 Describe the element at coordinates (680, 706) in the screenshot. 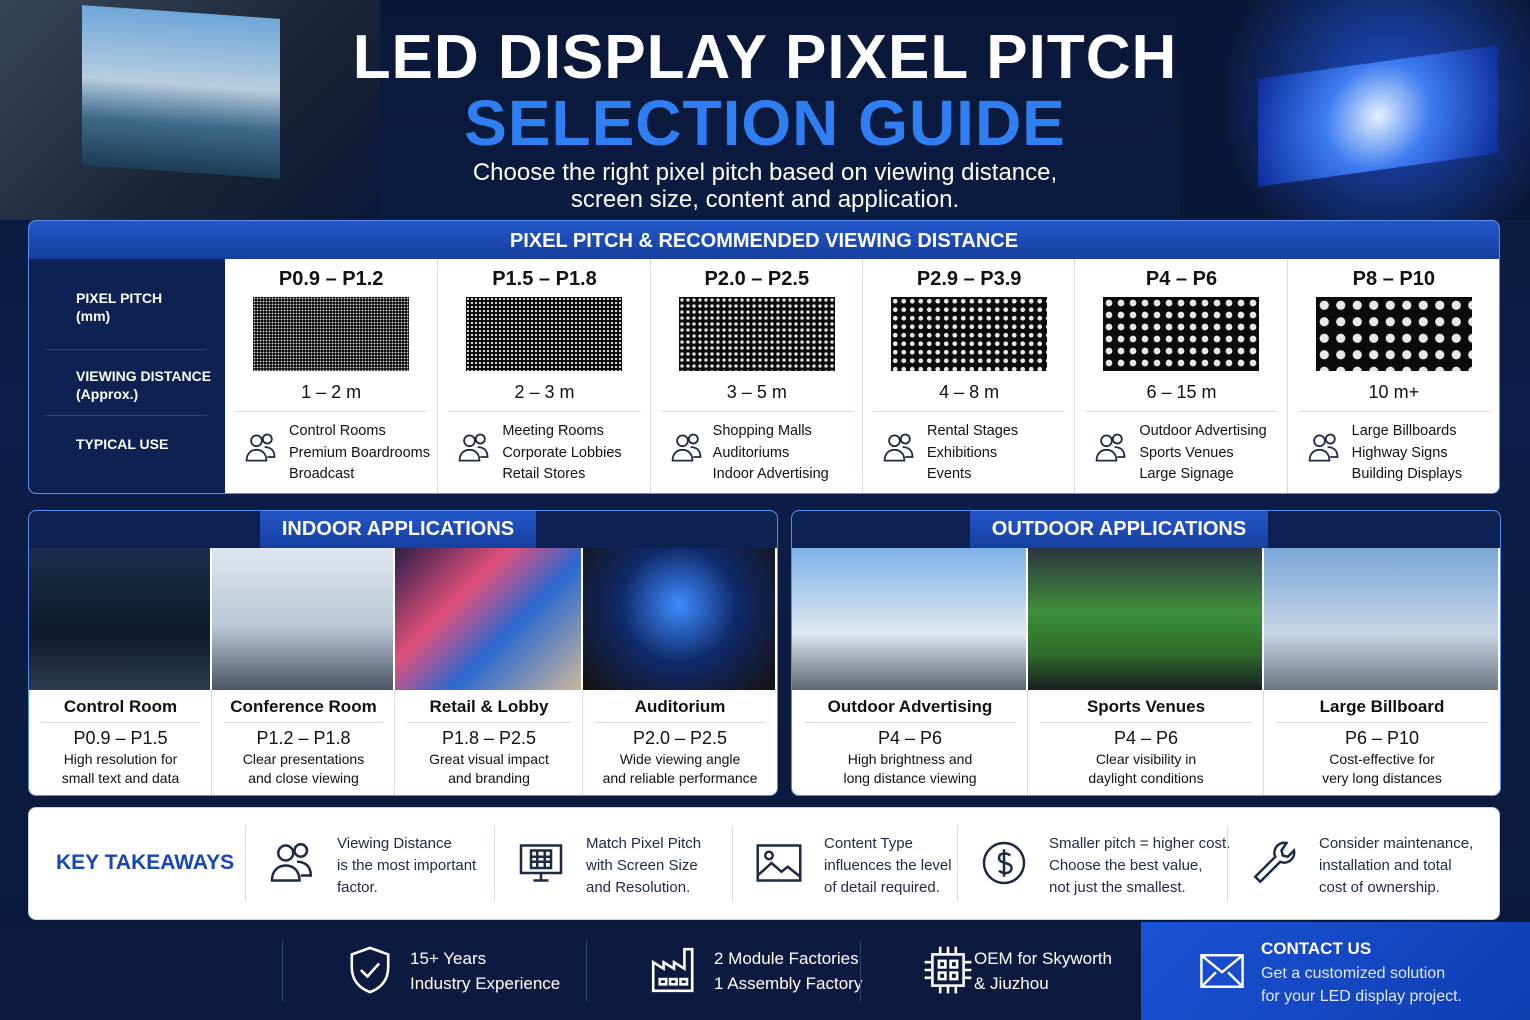

I see `application-name: Auditorium` at that location.